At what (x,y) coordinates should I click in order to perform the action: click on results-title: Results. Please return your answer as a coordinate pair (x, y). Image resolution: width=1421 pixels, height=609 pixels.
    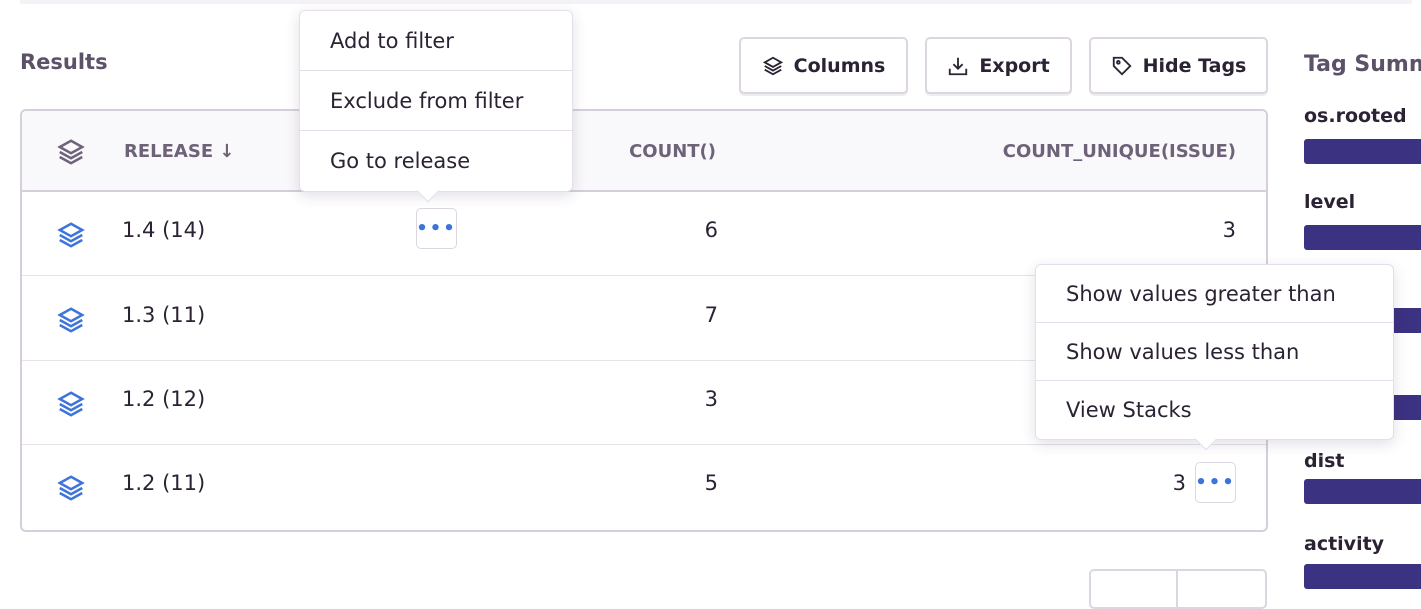
    Looking at the image, I should click on (64, 62).